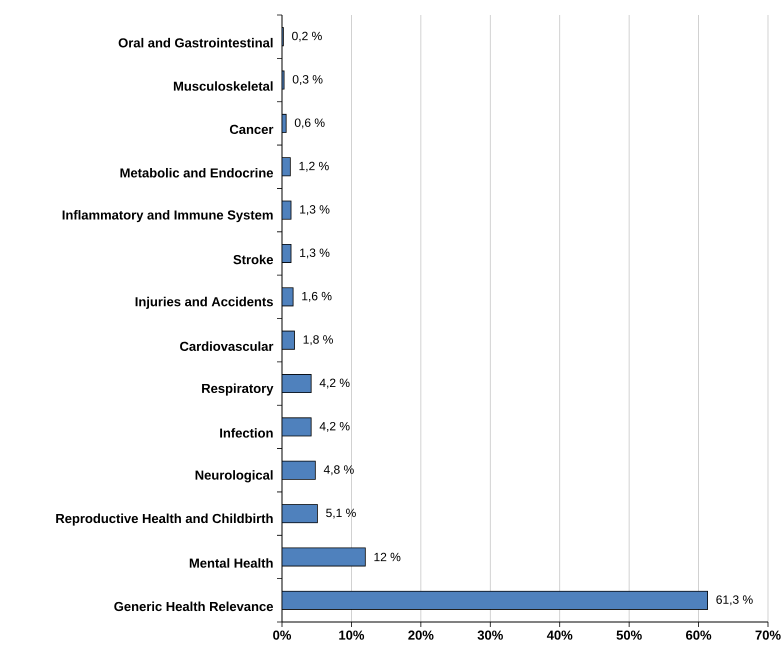 Image resolution: width=782 pixels, height=646 pixels. I want to click on data-label: 1,6 %, so click(317, 297).